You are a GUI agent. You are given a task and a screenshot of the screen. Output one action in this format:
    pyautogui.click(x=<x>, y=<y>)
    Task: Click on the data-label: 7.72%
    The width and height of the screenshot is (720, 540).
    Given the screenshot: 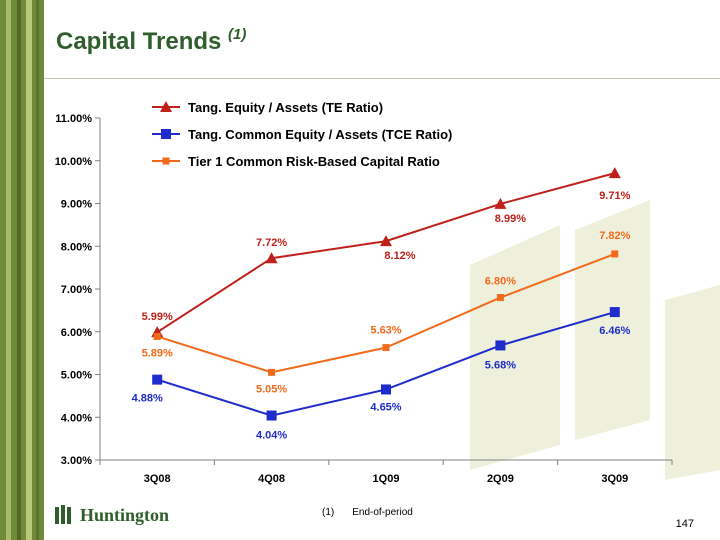 What is the action you would take?
    pyautogui.click(x=271, y=243)
    